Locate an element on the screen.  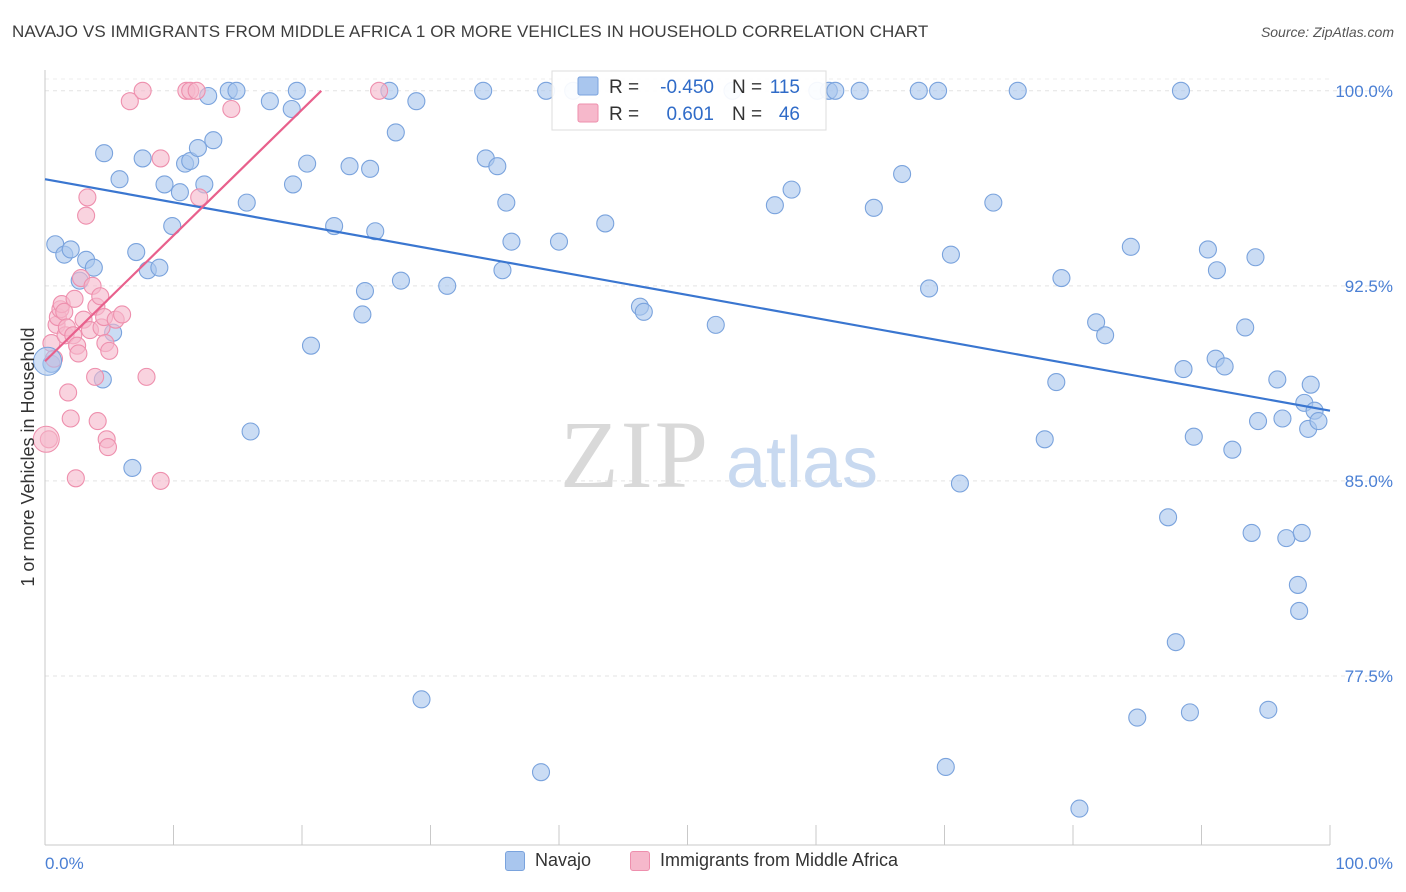
n-value: 46 is located at coordinates (789, 114).